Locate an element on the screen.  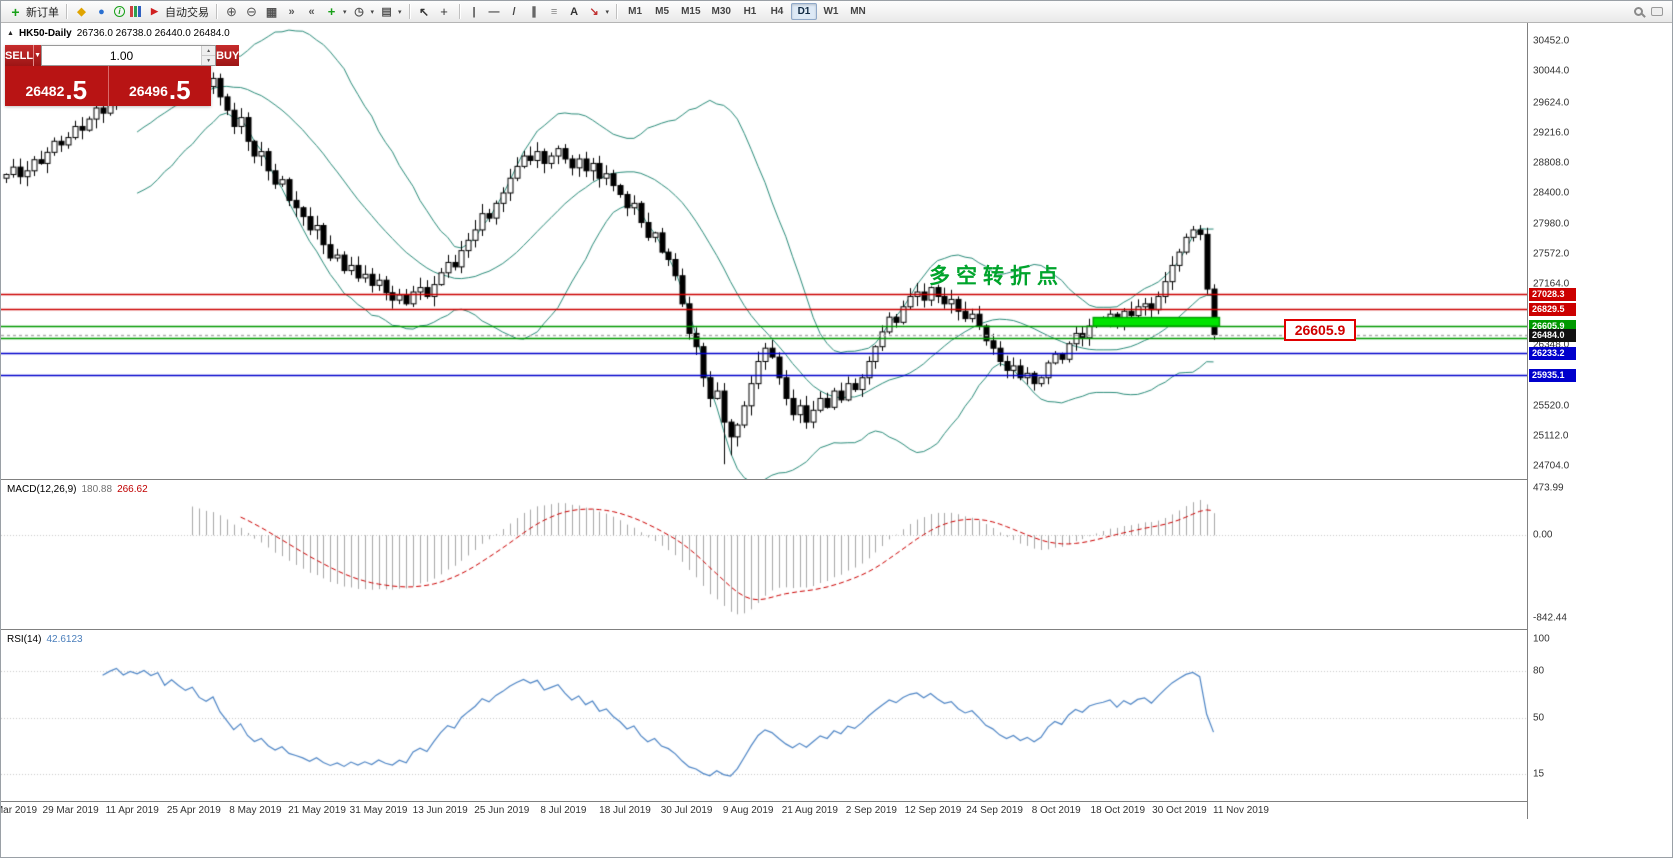
trendline-button: / is located at coordinates (514, 11).